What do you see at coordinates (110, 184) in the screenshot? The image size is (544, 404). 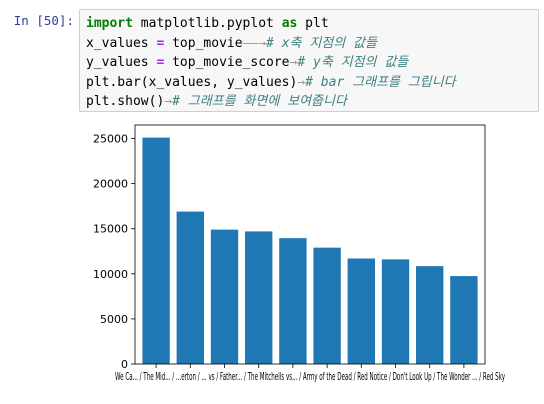 I see `y-tick-label: 20000` at bounding box center [110, 184].